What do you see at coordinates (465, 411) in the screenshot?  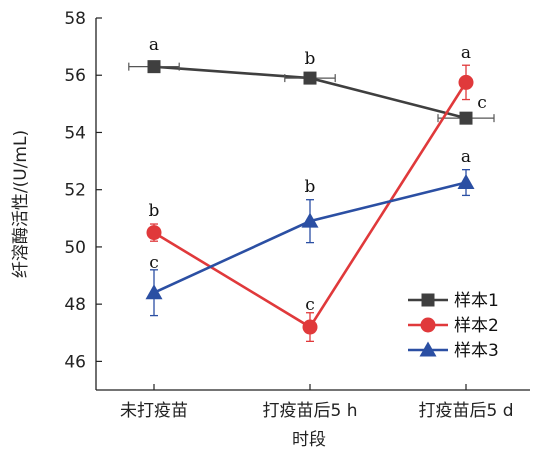 I see `x-tick-label: 打疫苗后5 d` at bounding box center [465, 411].